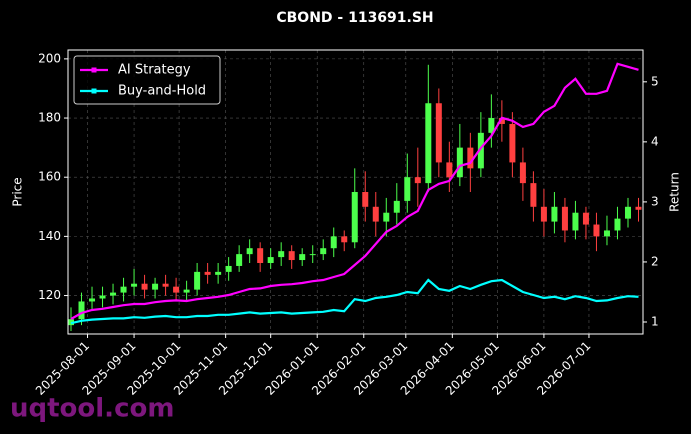 The height and width of the screenshot is (434, 691). I want to click on y2-tick-label: 2, so click(655, 261).